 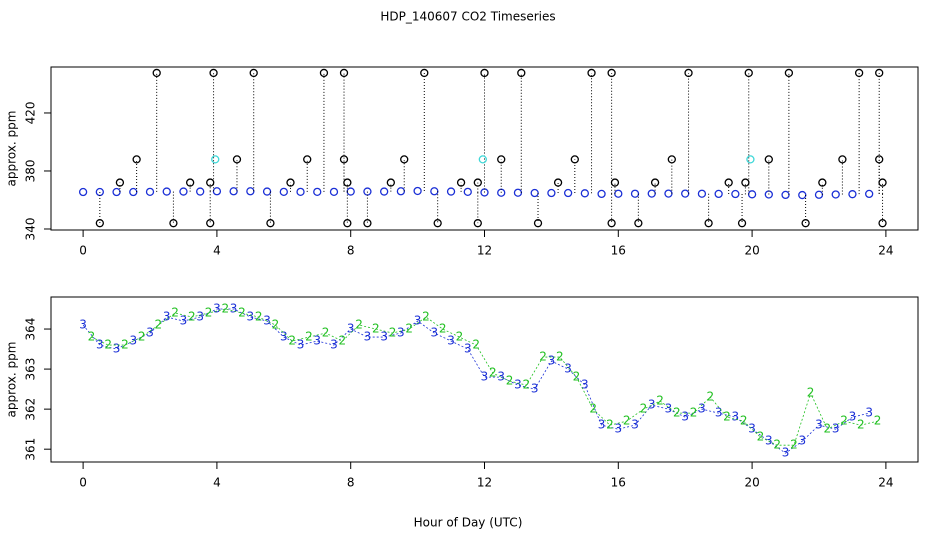 I want to click on y-tick-label: 363, so click(x=31, y=369).